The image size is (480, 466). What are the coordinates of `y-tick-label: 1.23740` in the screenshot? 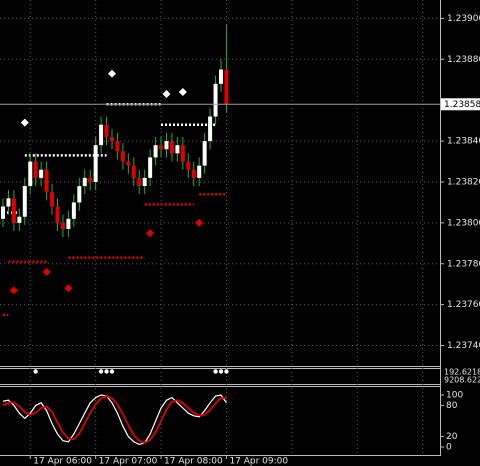 It's located at (463, 346).